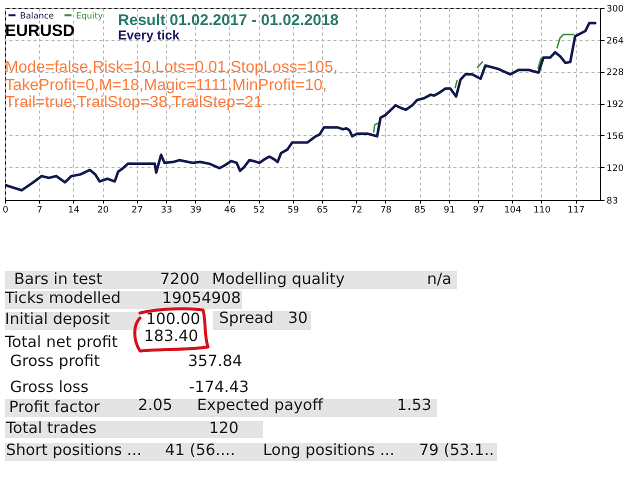  What do you see at coordinates (149, 35) in the screenshot?
I see `text: Every tick` at bounding box center [149, 35].